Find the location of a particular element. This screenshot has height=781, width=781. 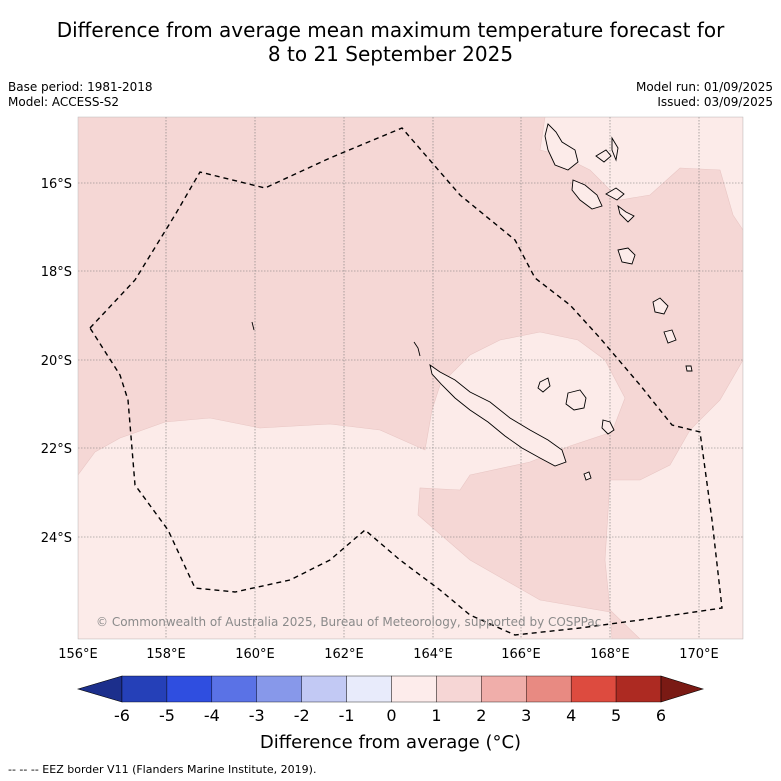

lon-label: 164°E is located at coordinates (433, 654).